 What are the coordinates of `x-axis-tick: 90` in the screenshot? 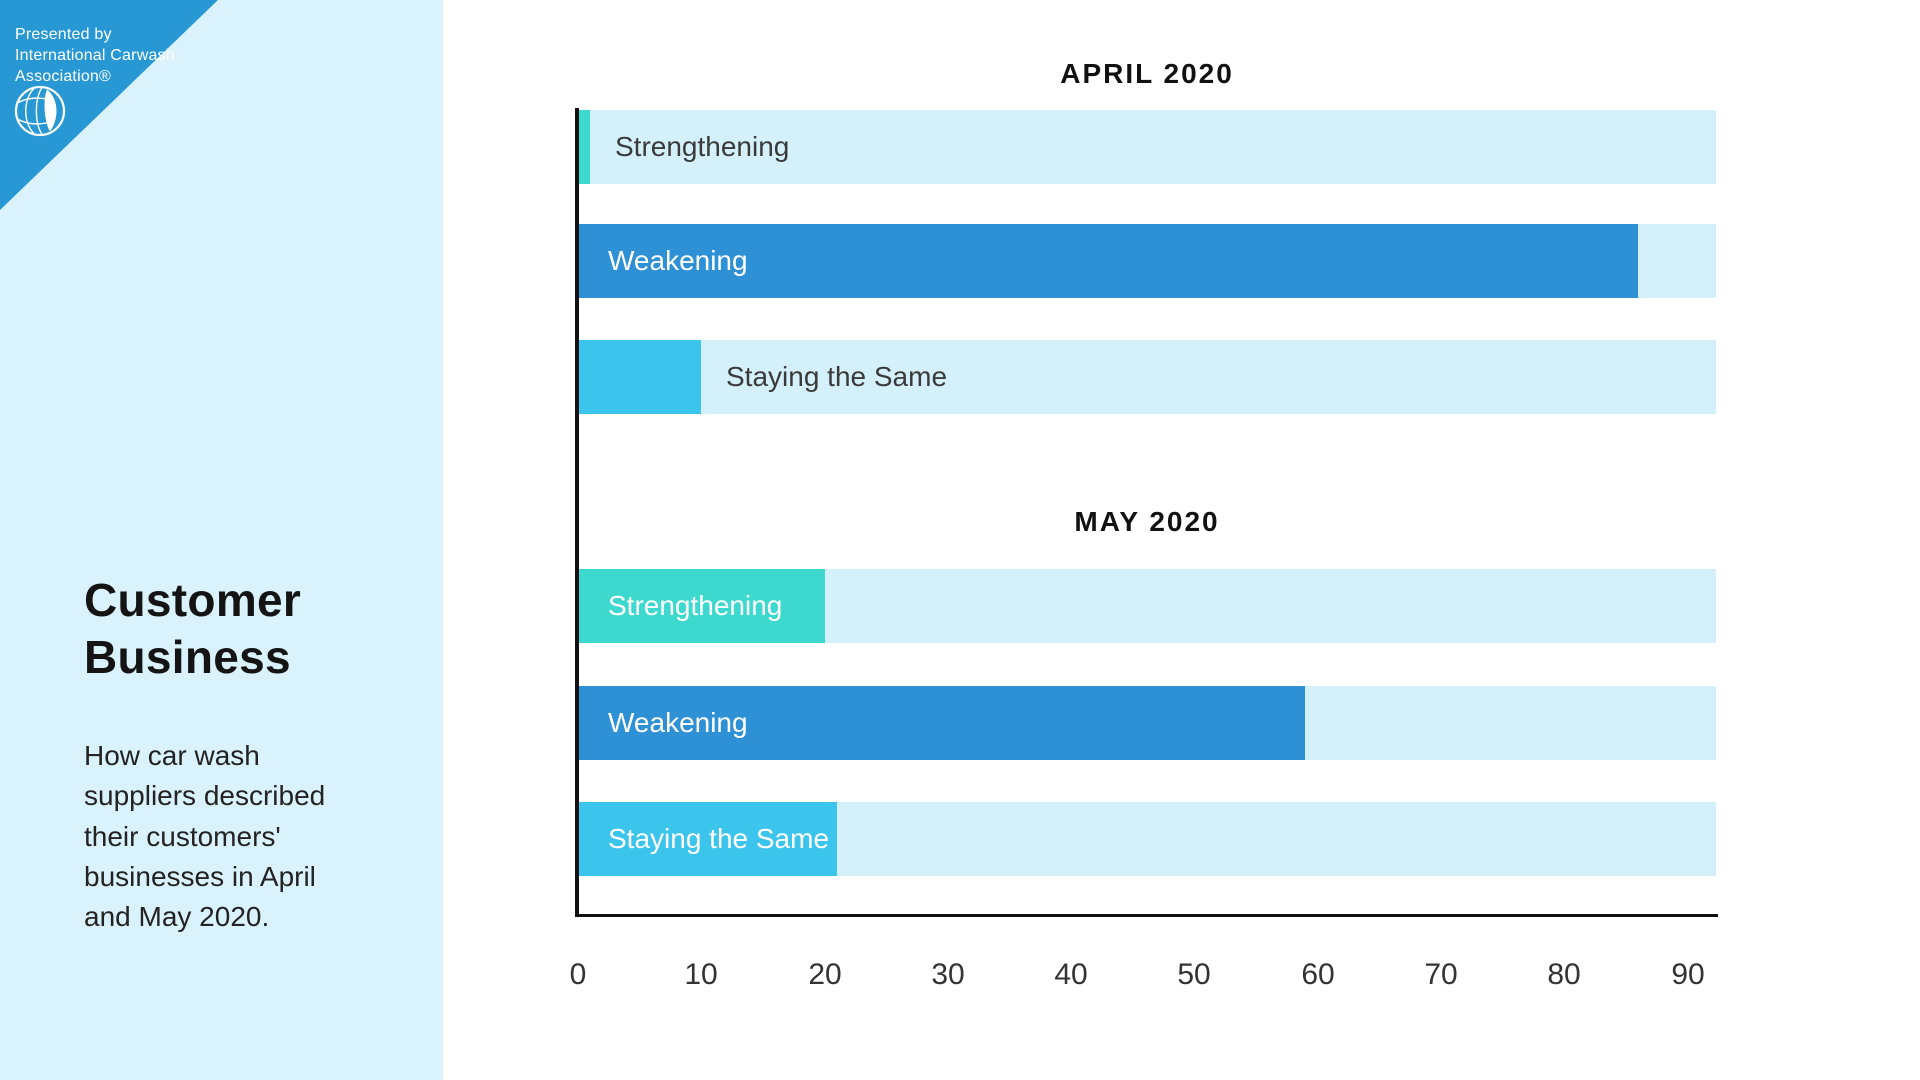 It's located at (1688, 974).